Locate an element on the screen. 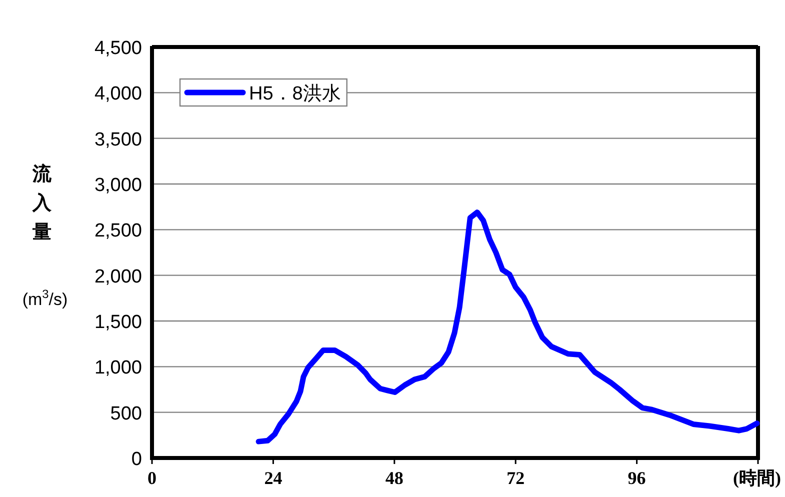 The height and width of the screenshot is (497, 785). y-tick-label: 4,500 is located at coordinates (118, 48).